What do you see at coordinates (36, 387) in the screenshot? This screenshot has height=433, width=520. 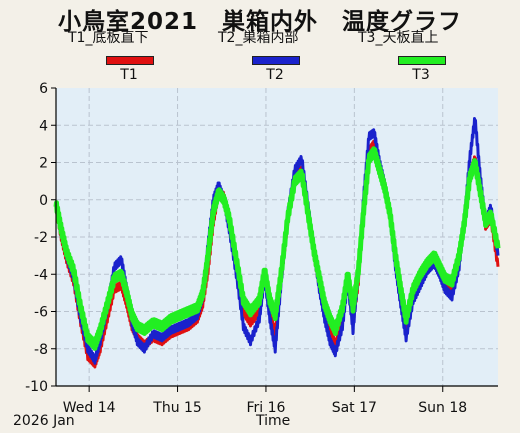 I see `y-tick-label: -10` at bounding box center [36, 387].